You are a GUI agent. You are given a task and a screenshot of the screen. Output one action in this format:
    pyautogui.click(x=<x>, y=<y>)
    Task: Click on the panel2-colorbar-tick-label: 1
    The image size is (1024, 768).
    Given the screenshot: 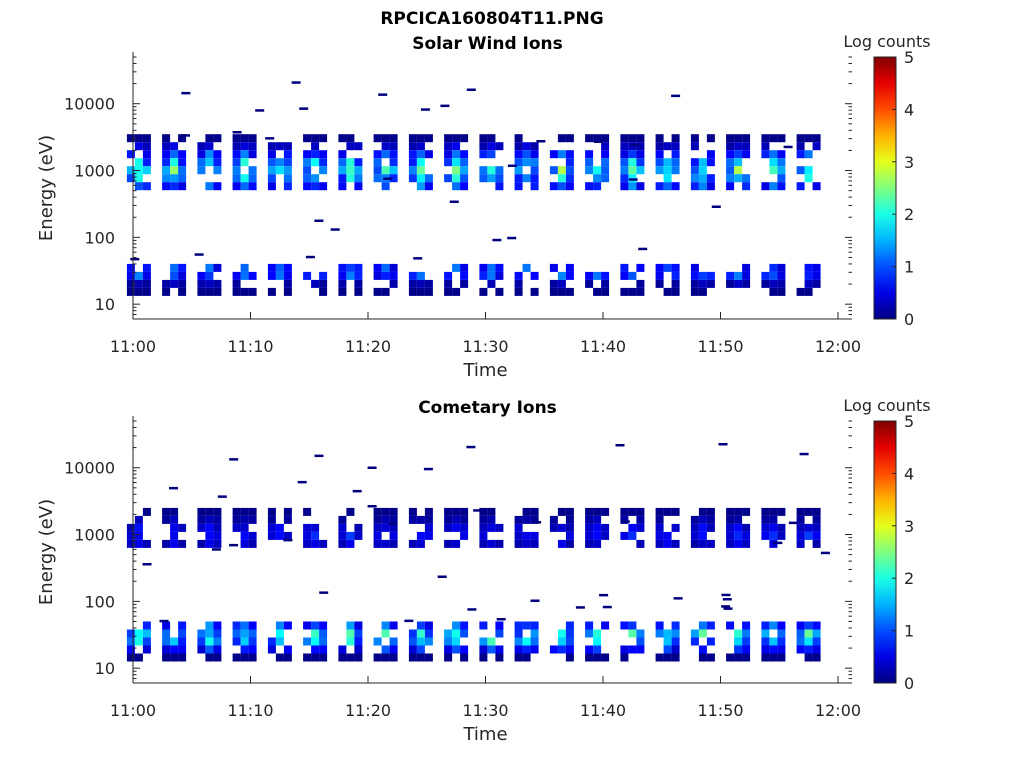 What is the action you would take?
    pyautogui.click(x=909, y=631)
    